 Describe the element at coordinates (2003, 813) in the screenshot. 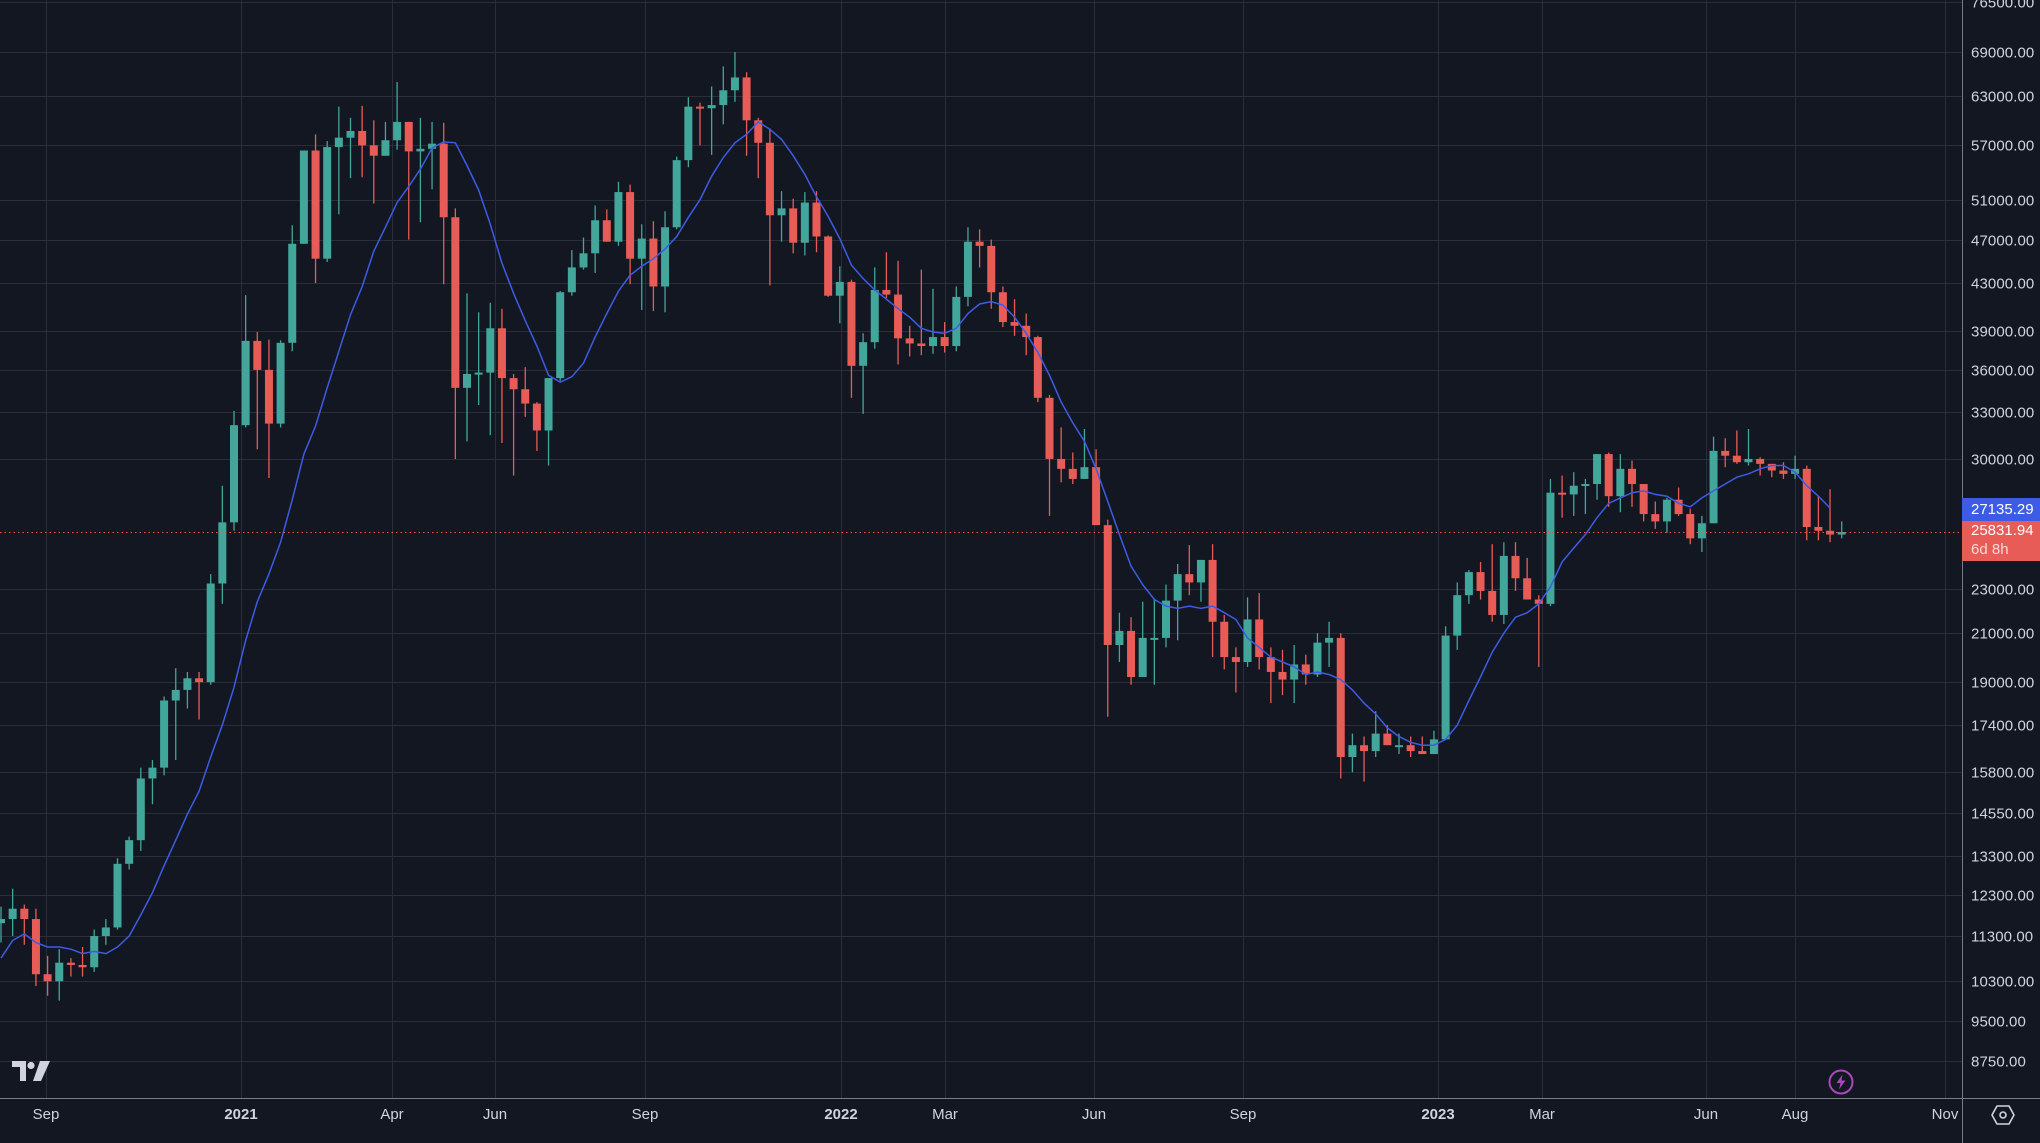

I see `price-tick-label: 14550.00` at that location.